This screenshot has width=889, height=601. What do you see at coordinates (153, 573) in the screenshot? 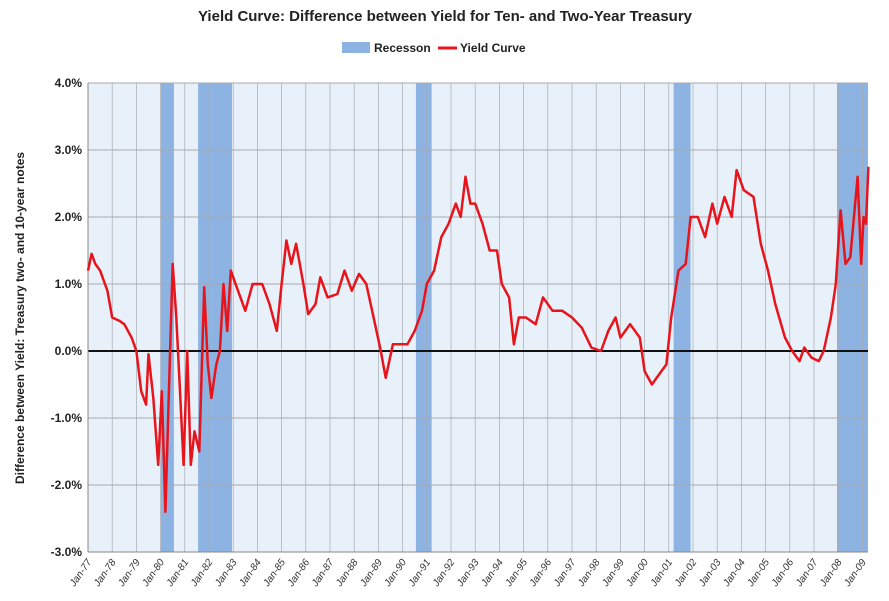
I see `x-tick-label: Jan-80` at bounding box center [153, 573].